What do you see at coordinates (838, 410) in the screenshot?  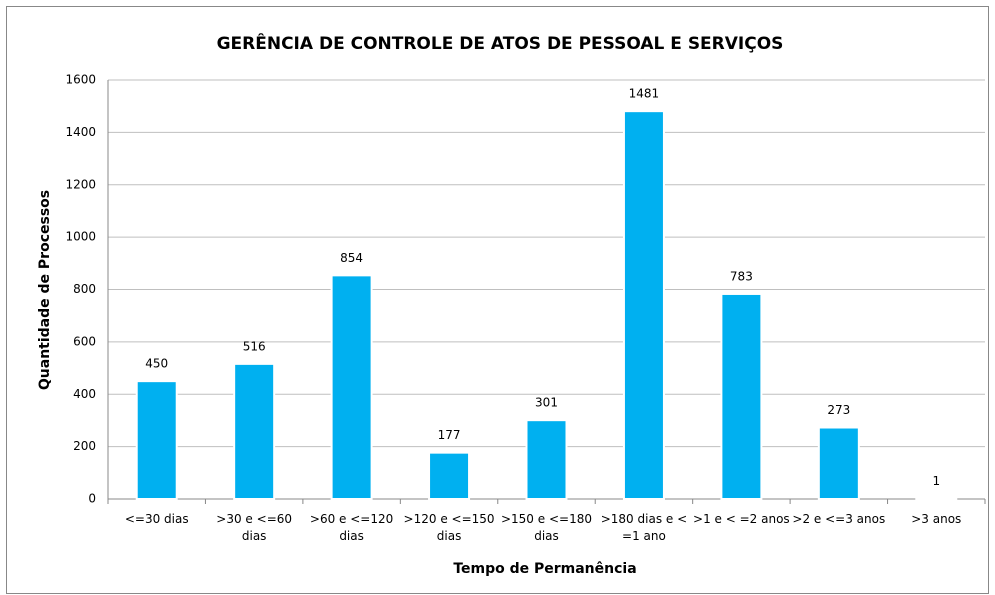 I see `data-label: 273` at bounding box center [838, 410].